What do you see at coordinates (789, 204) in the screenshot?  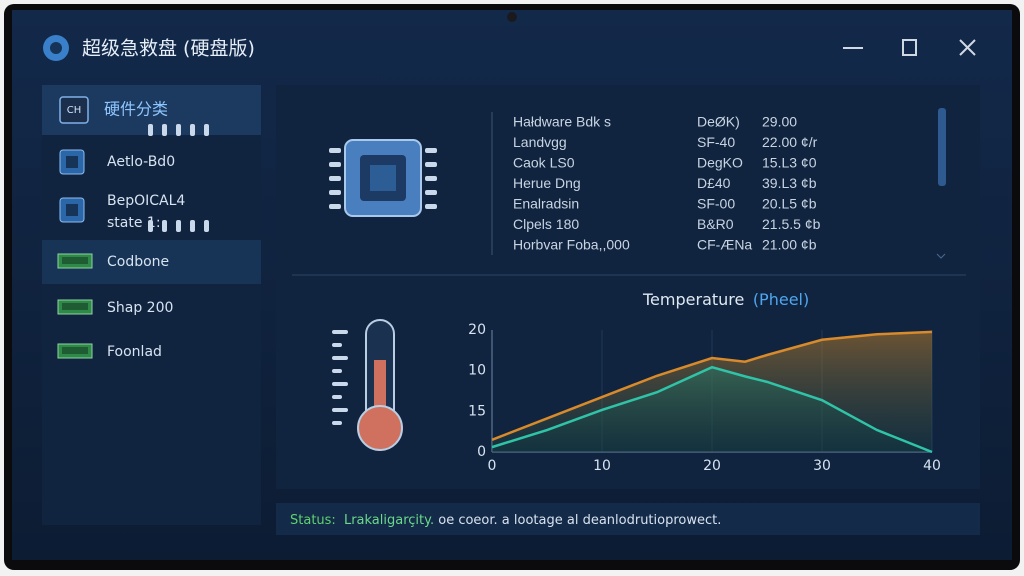 I see `table-cell: 20.L5 ¢b` at bounding box center [789, 204].